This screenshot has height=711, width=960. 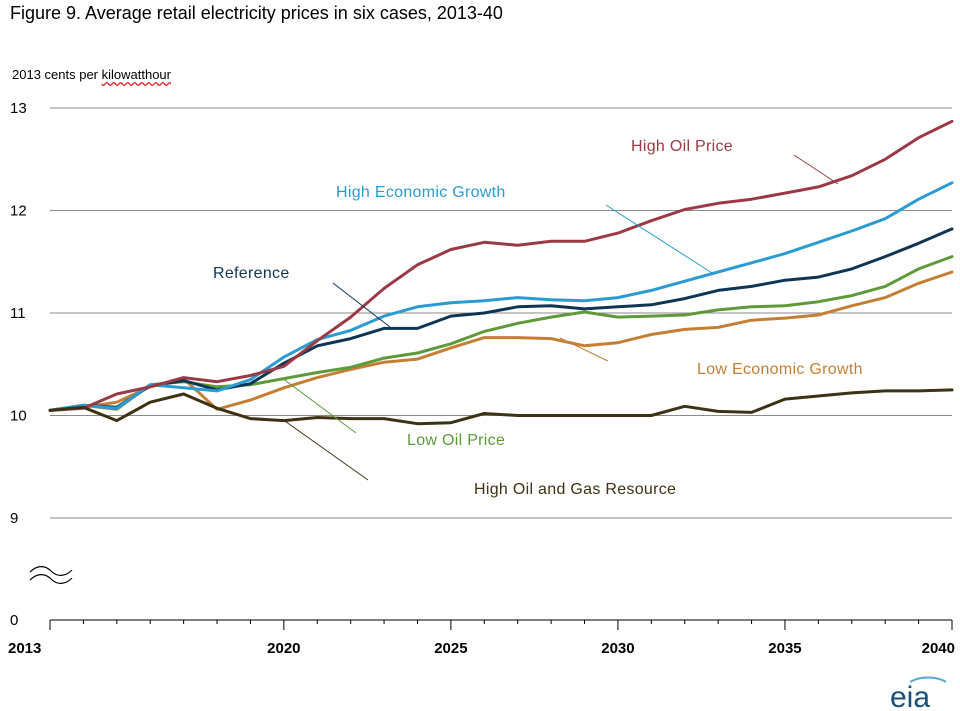 I want to click on leader-high-economic-growth, so click(x=659, y=239).